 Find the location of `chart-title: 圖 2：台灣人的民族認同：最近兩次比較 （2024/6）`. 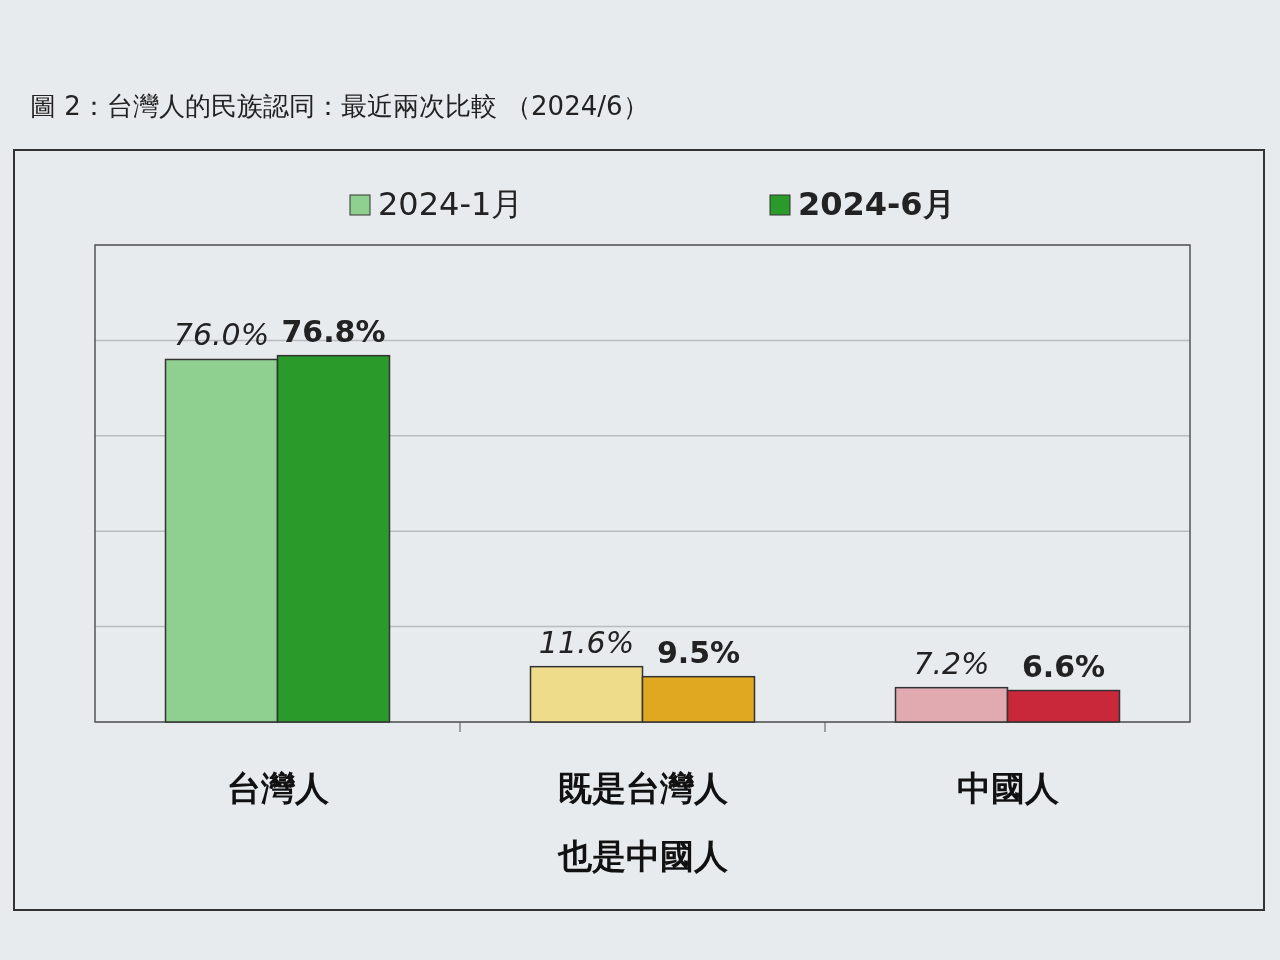

chart-title: 圖 2：台灣人的民族認同：最近兩次比較 （2024/6） is located at coordinates (339, 106).